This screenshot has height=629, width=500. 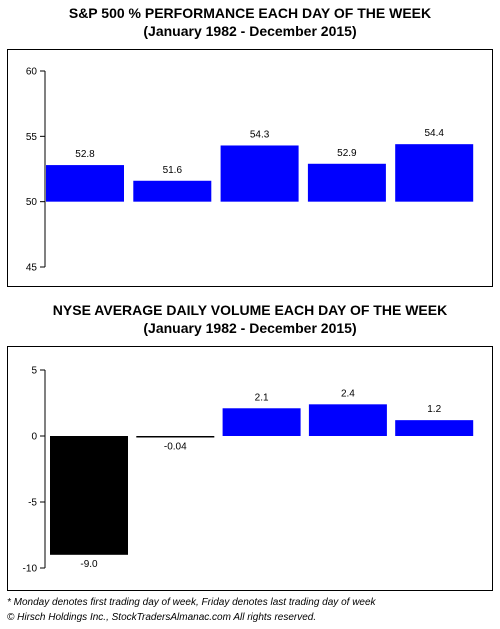 What do you see at coordinates (262, 397) in the screenshot?
I see `bar-value-label: 2.1` at bounding box center [262, 397].